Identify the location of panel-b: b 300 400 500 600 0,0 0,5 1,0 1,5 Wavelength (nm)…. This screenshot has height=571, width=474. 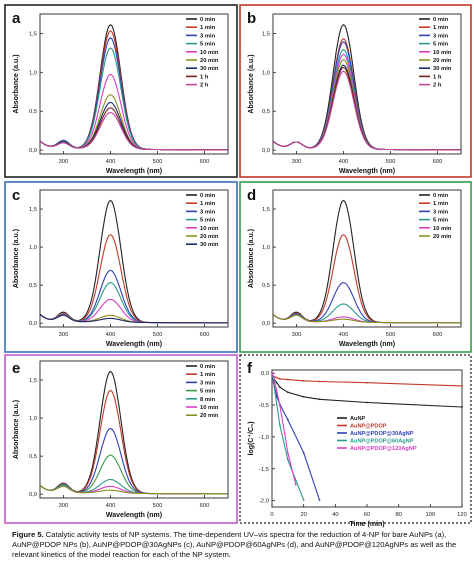
(355, 91).